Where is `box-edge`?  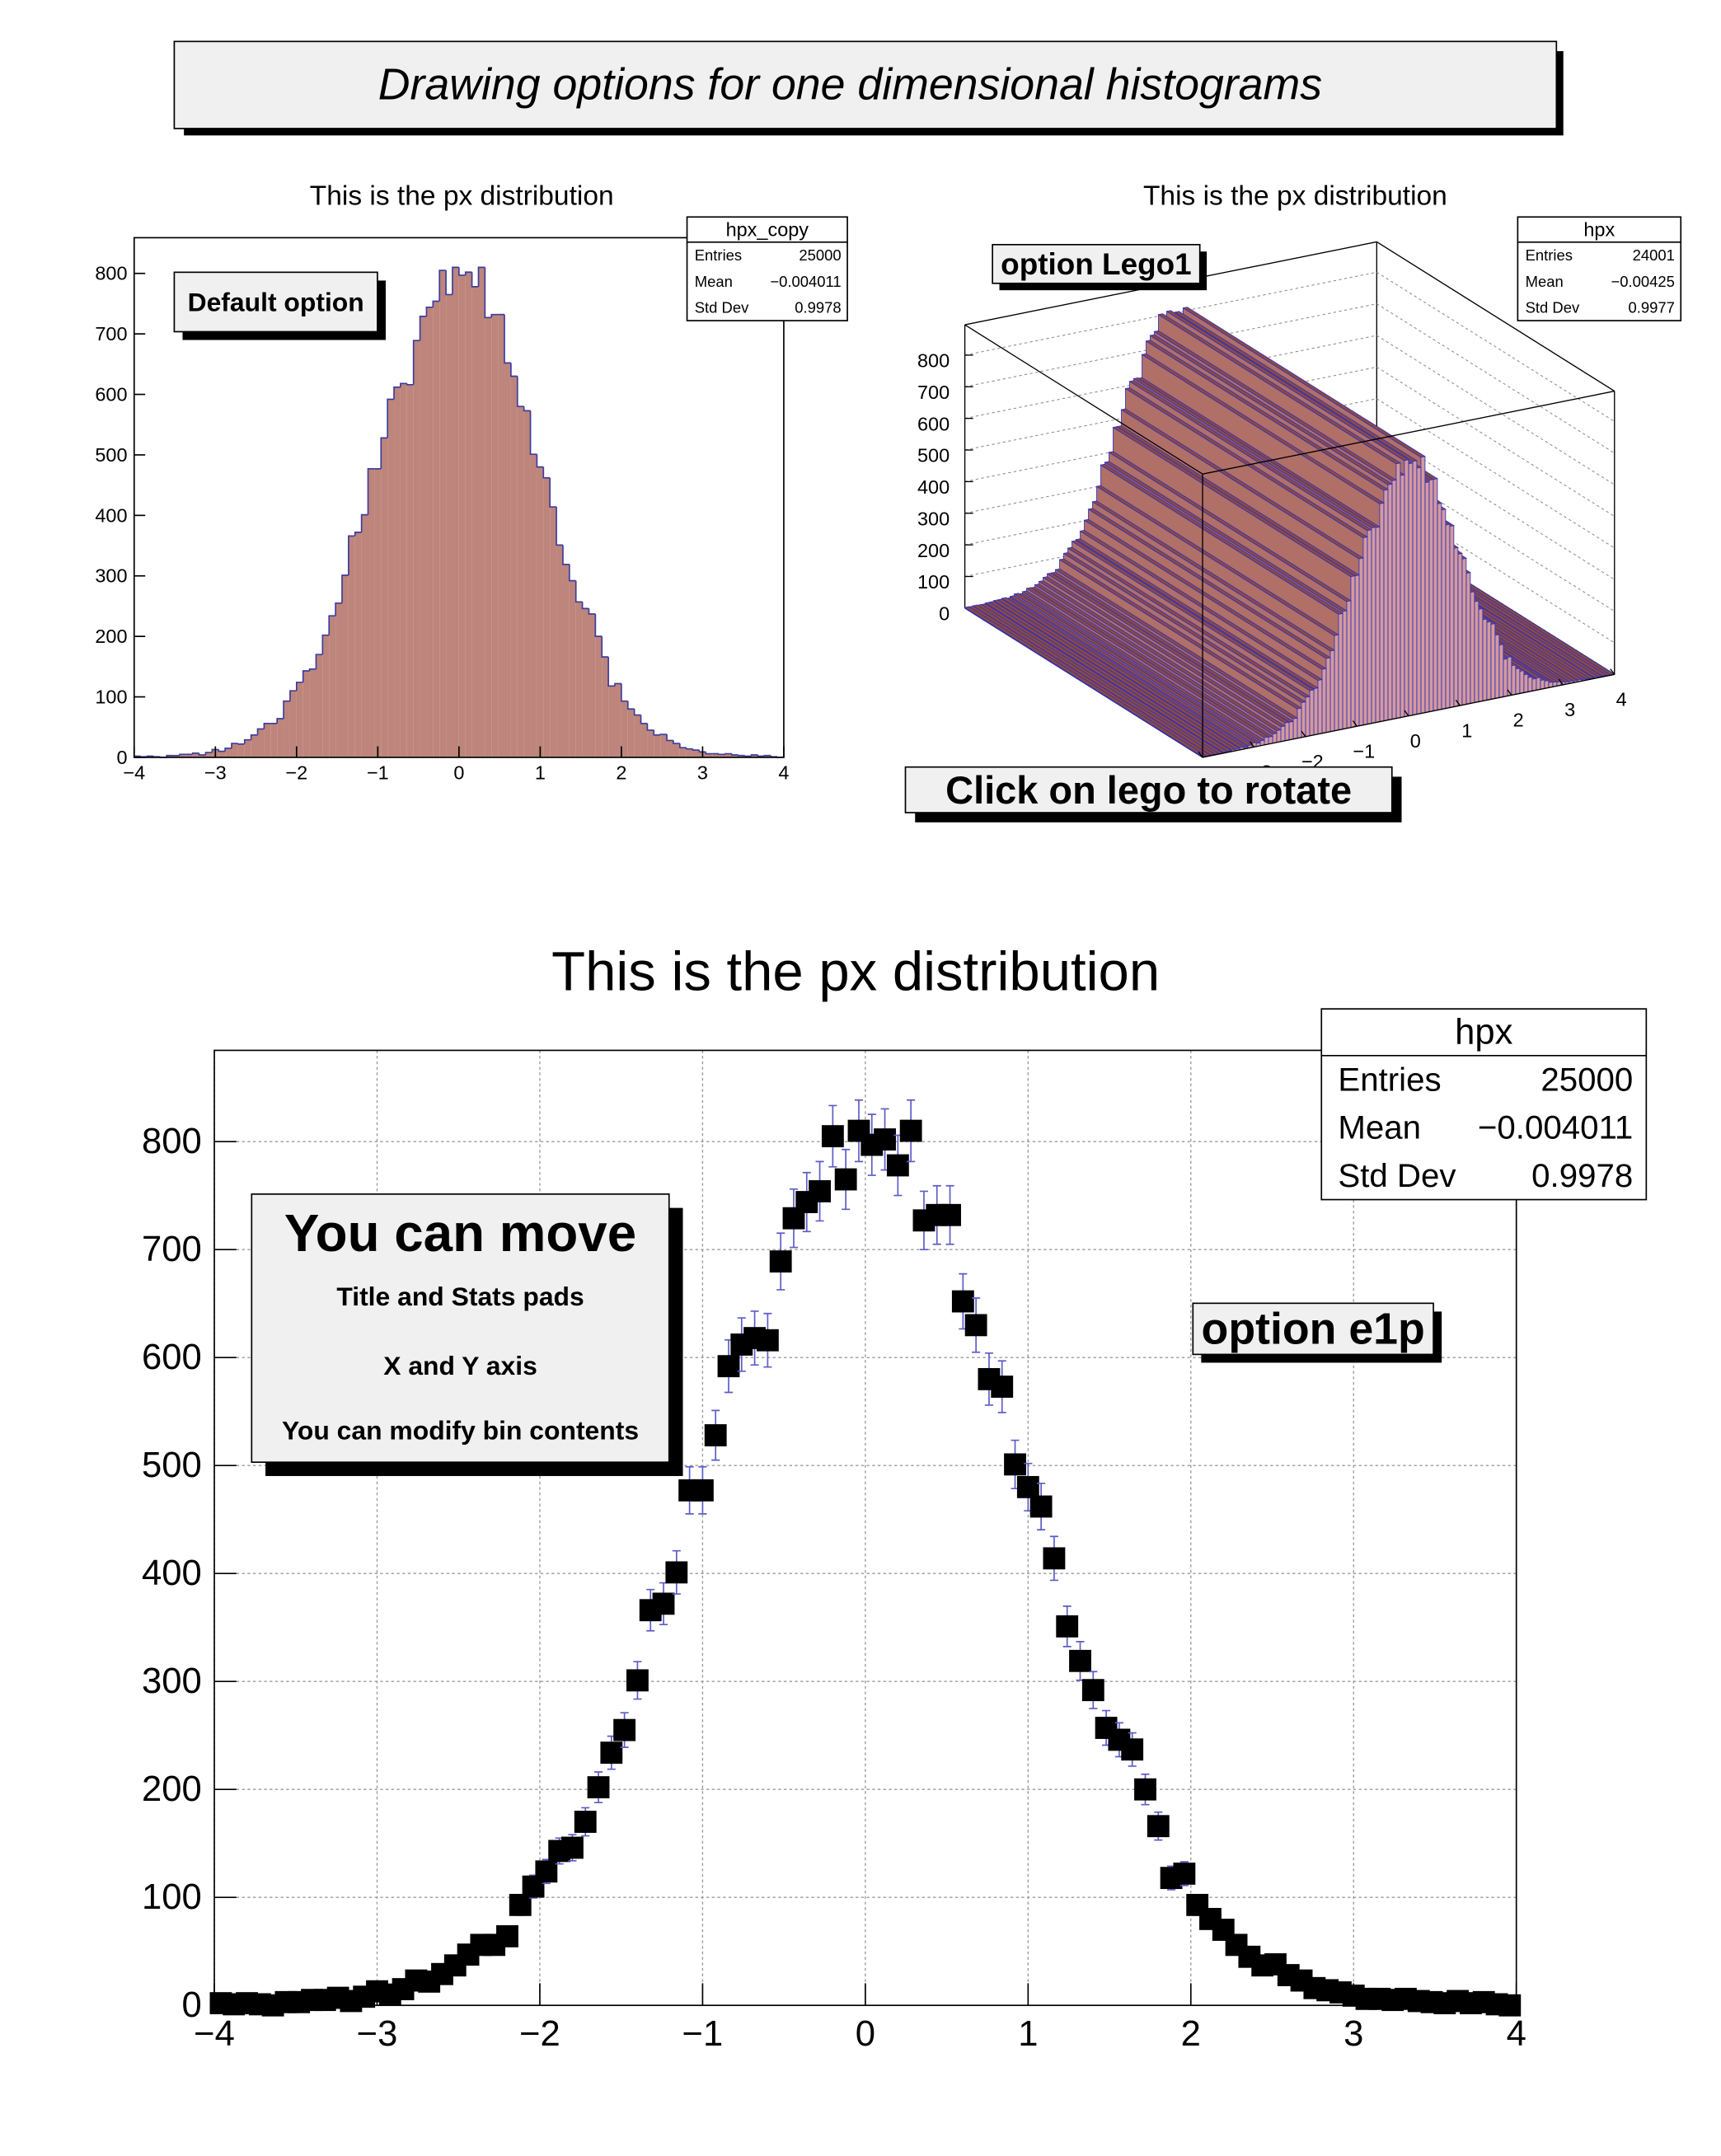
box-edge is located at coordinates (1083, 399).